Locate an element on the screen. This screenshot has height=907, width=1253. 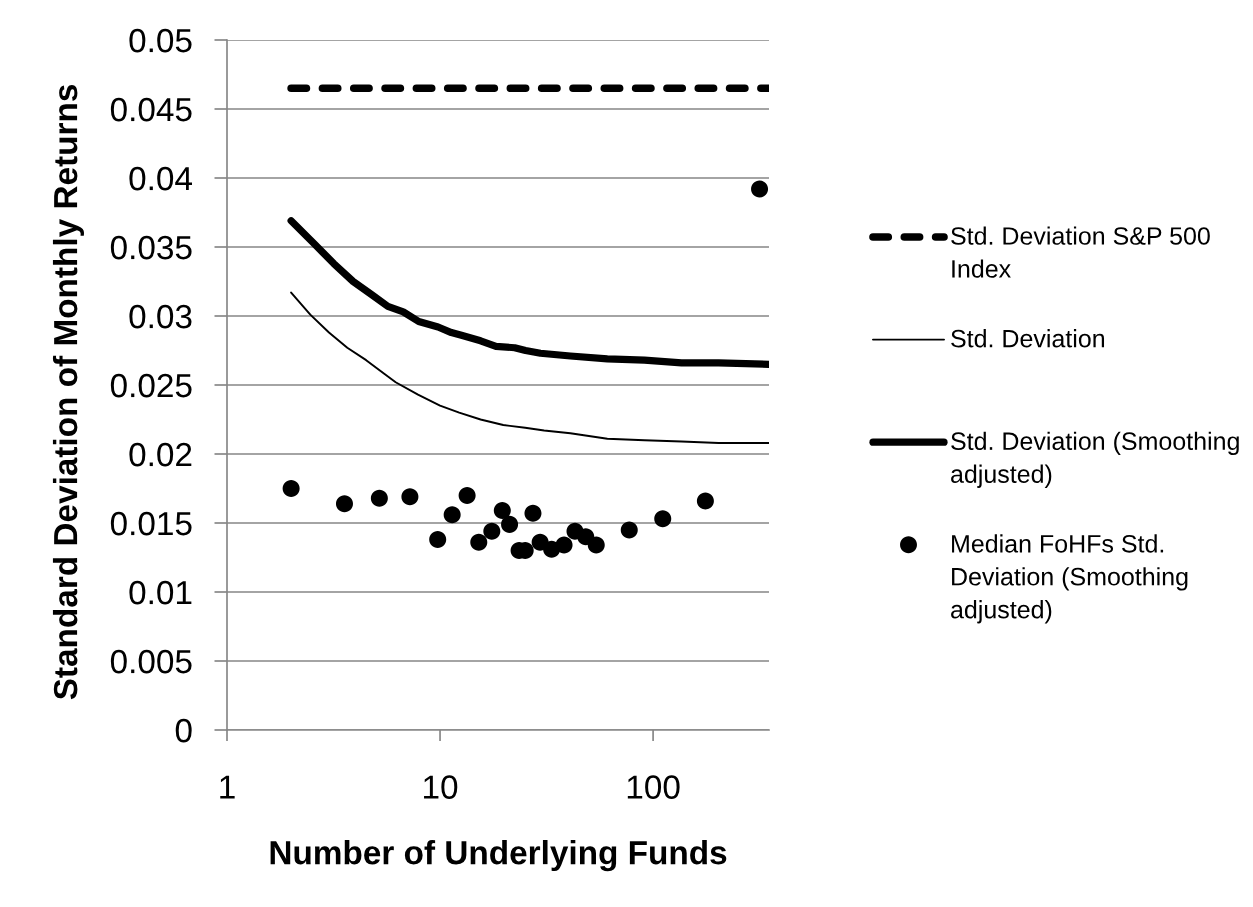
y-tick-label: 0.01 is located at coordinates (160, 592).